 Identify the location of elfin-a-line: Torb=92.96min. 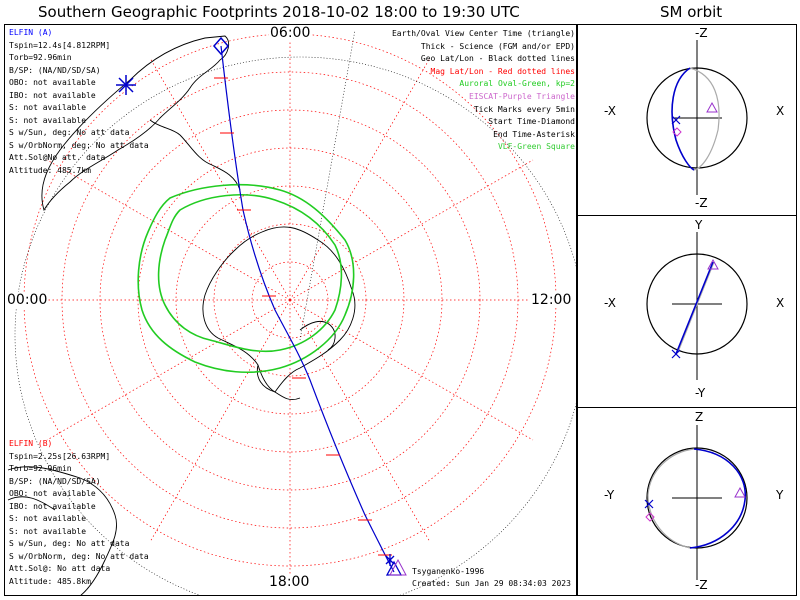
(40, 57).